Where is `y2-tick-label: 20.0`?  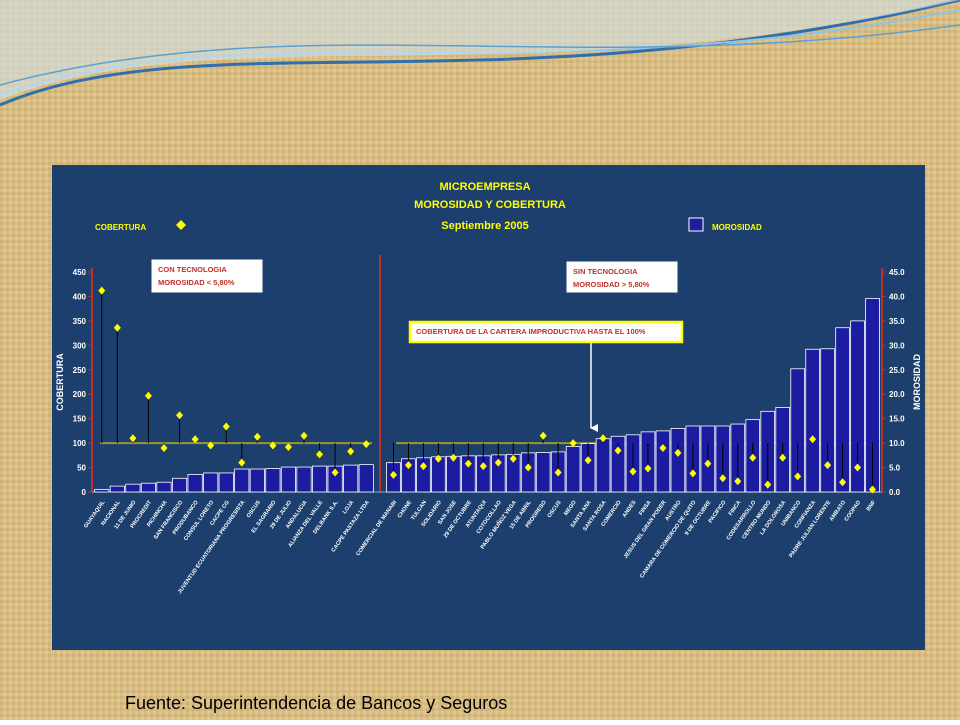 y2-tick-label: 20.0 is located at coordinates (897, 394).